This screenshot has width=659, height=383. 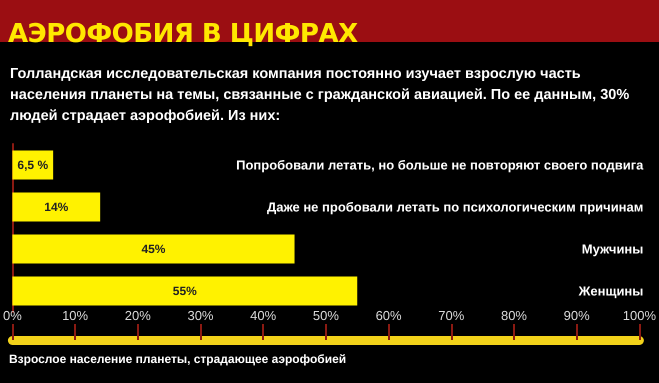 I want to click on x-tick-label: 80%, so click(x=514, y=315).